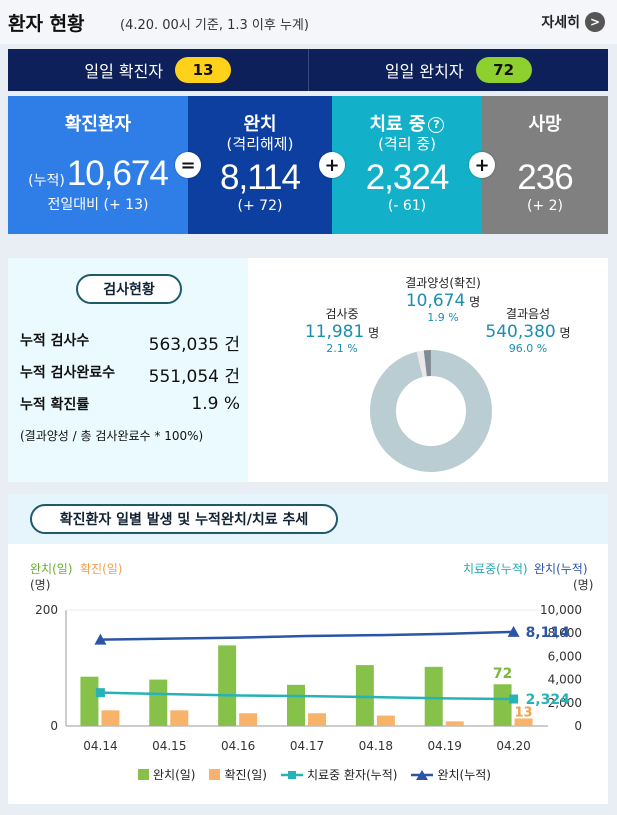 The height and width of the screenshot is (815, 617). Describe the element at coordinates (407, 165) in the screenshot. I see `treating-box: 치료 중? (격리 중) 2,324 (- 61)` at that location.